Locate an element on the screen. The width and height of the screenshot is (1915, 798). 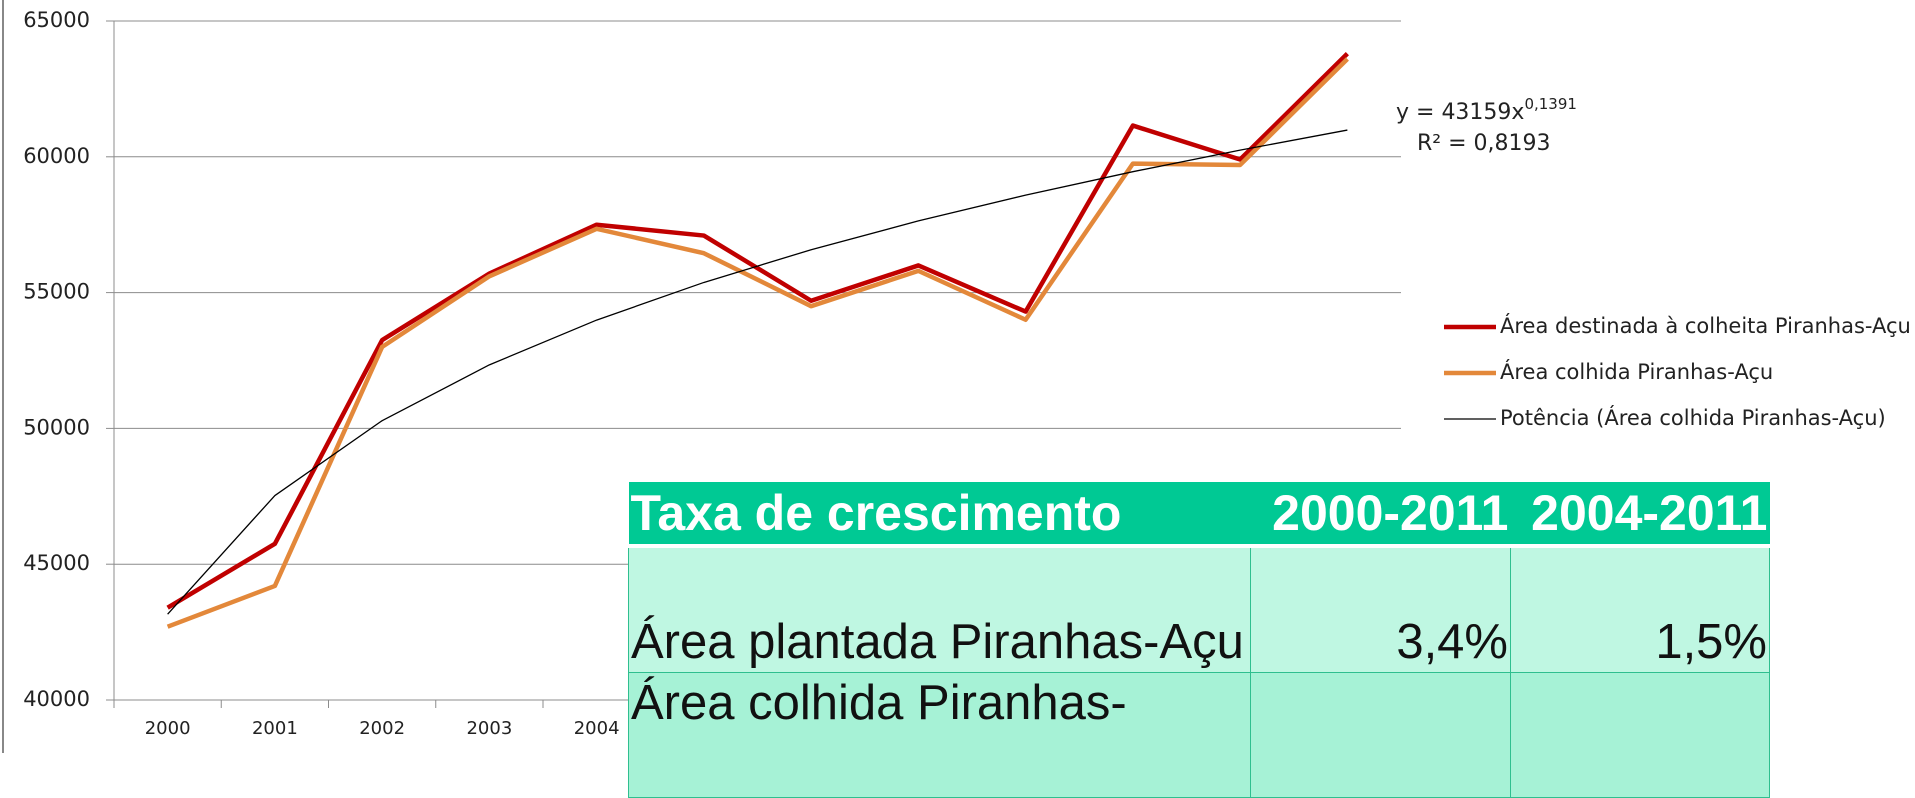
y-tick-label: 40000 is located at coordinates (56, 699).